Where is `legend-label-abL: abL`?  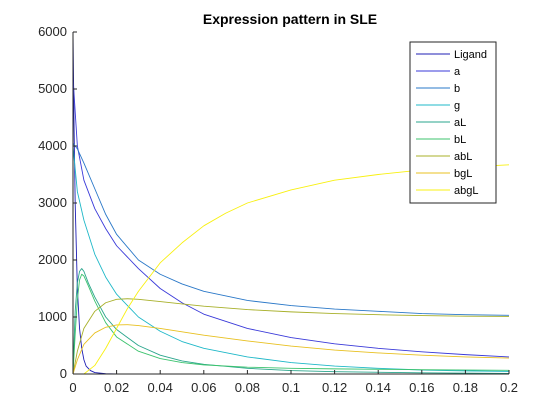 legend-label-abL: abL is located at coordinates (463, 157).